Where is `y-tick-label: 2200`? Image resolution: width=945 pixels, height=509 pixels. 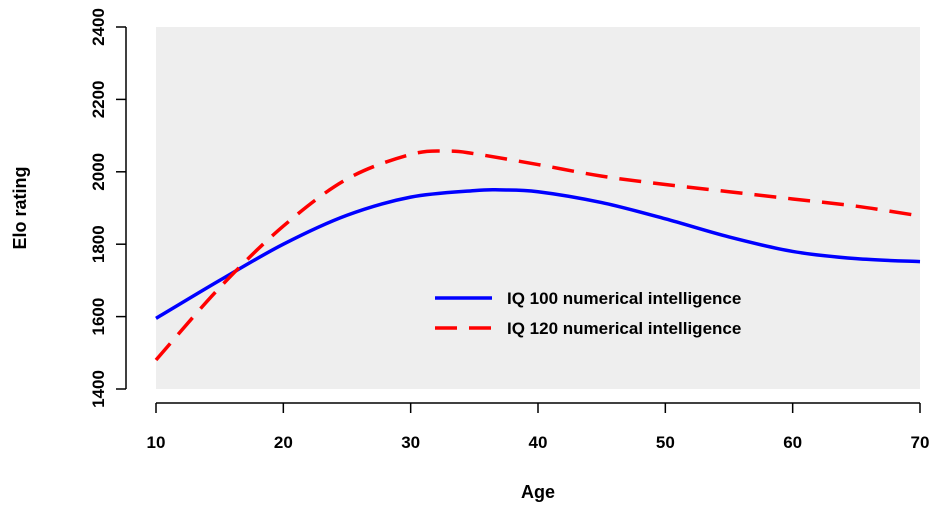 y-tick-label: 2200 is located at coordinates (98, 99).